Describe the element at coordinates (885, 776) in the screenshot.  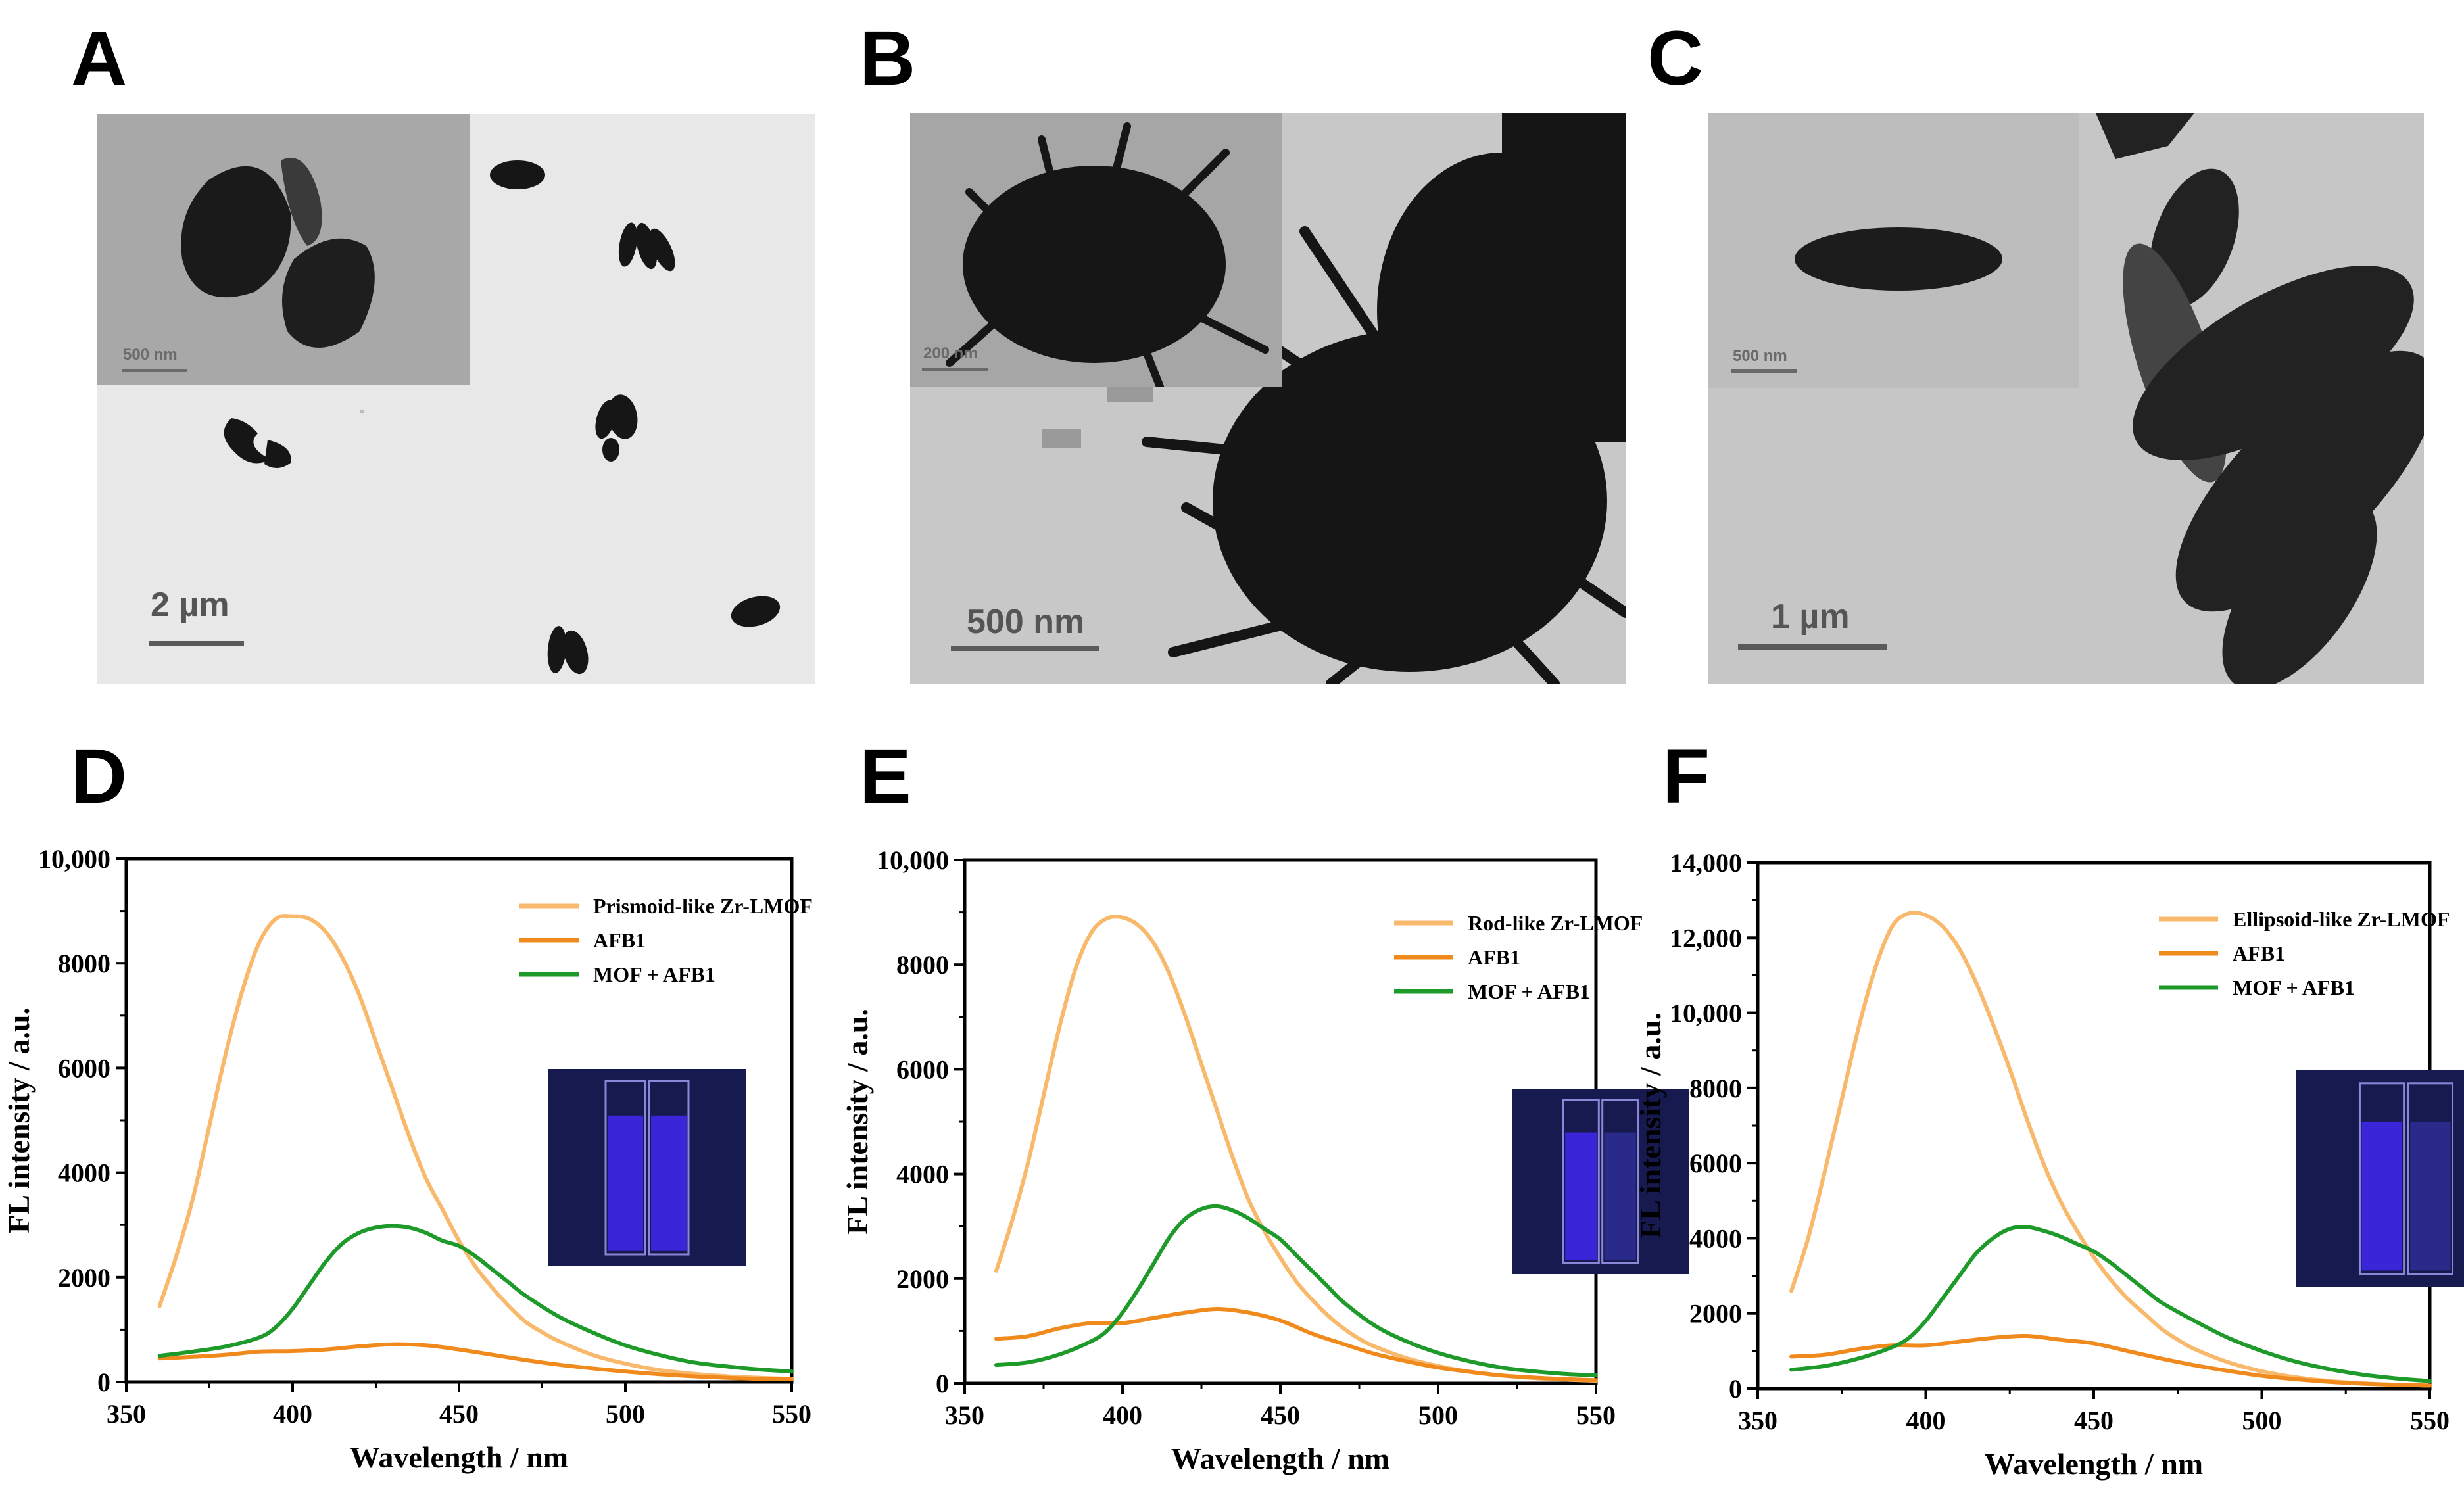
I see `panel-letter-e: E` at that location.